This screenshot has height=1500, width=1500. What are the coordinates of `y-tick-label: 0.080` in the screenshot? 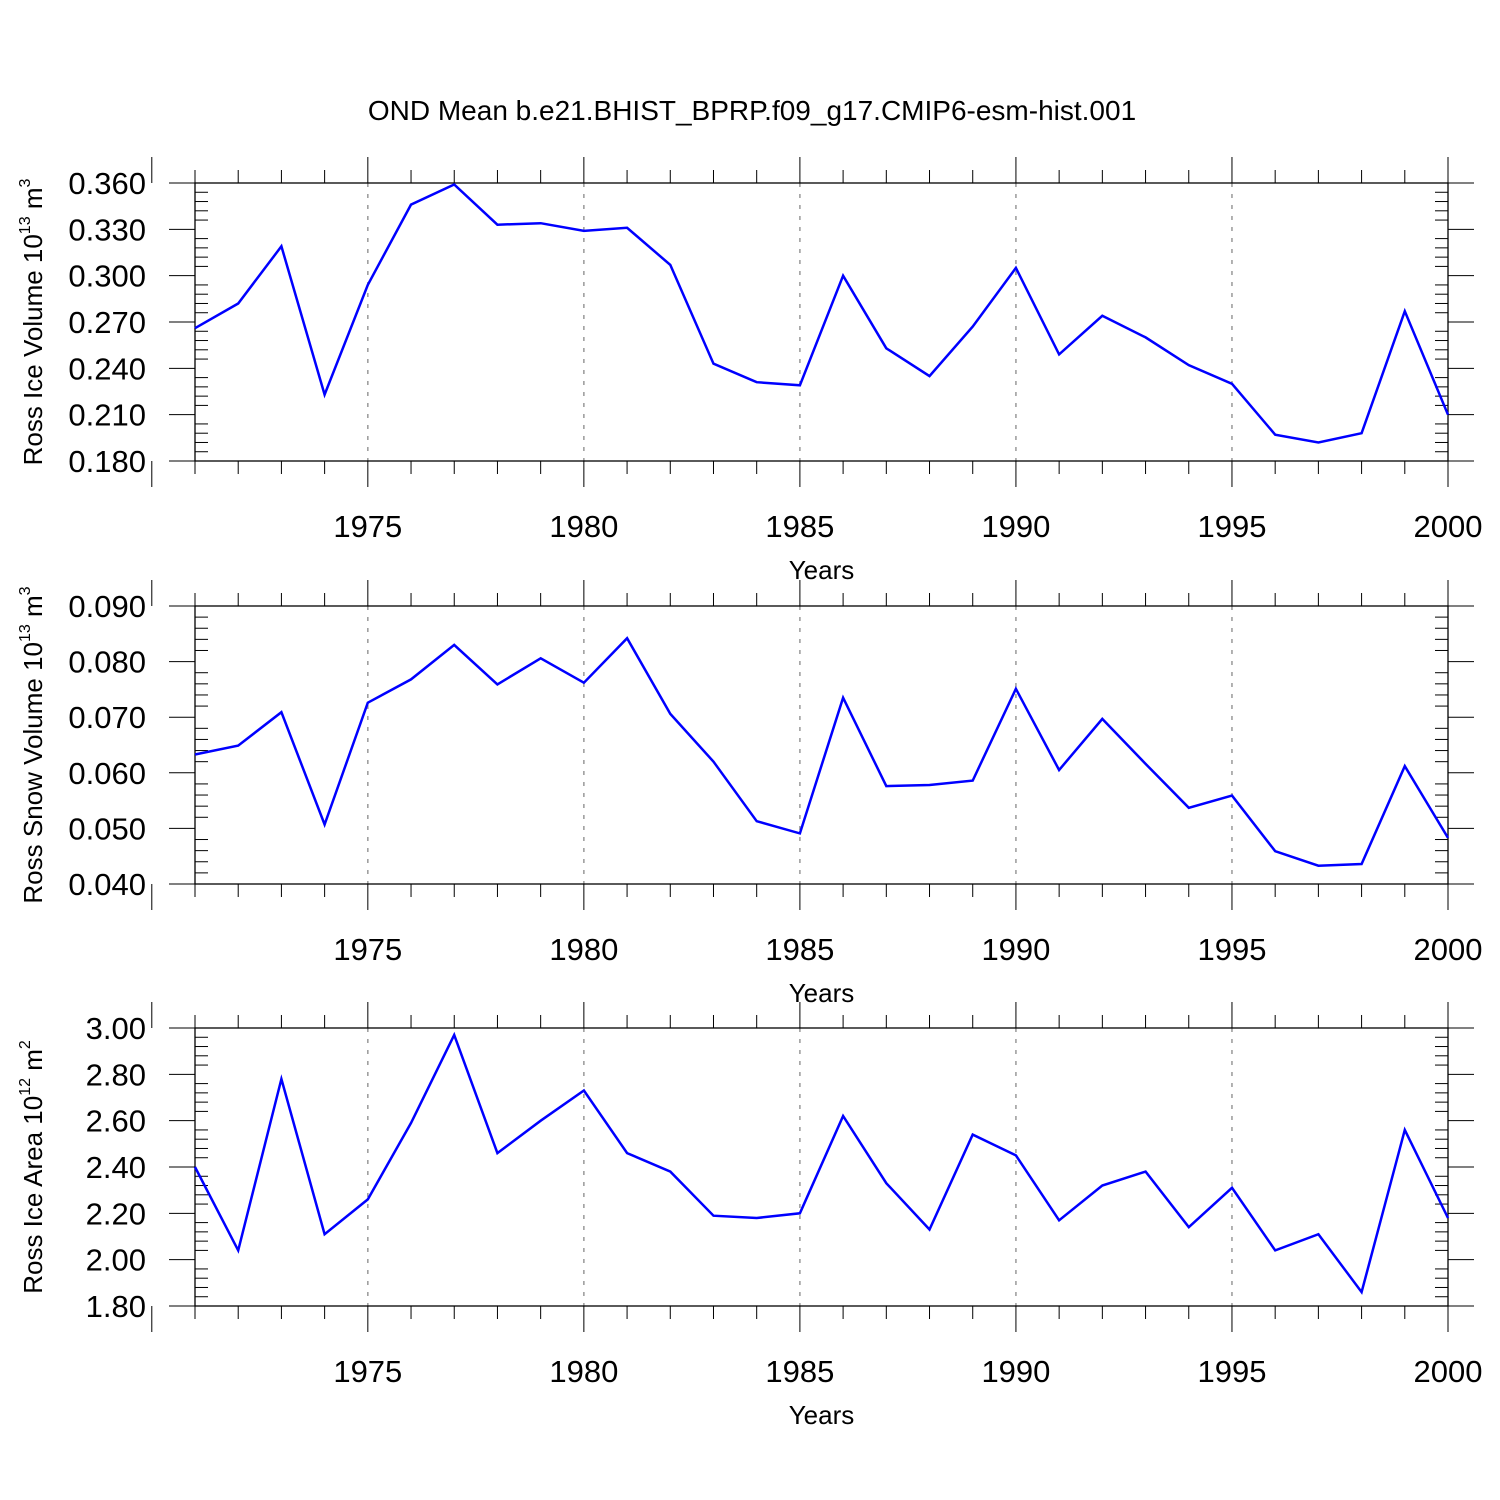 It's located at (107, 662).